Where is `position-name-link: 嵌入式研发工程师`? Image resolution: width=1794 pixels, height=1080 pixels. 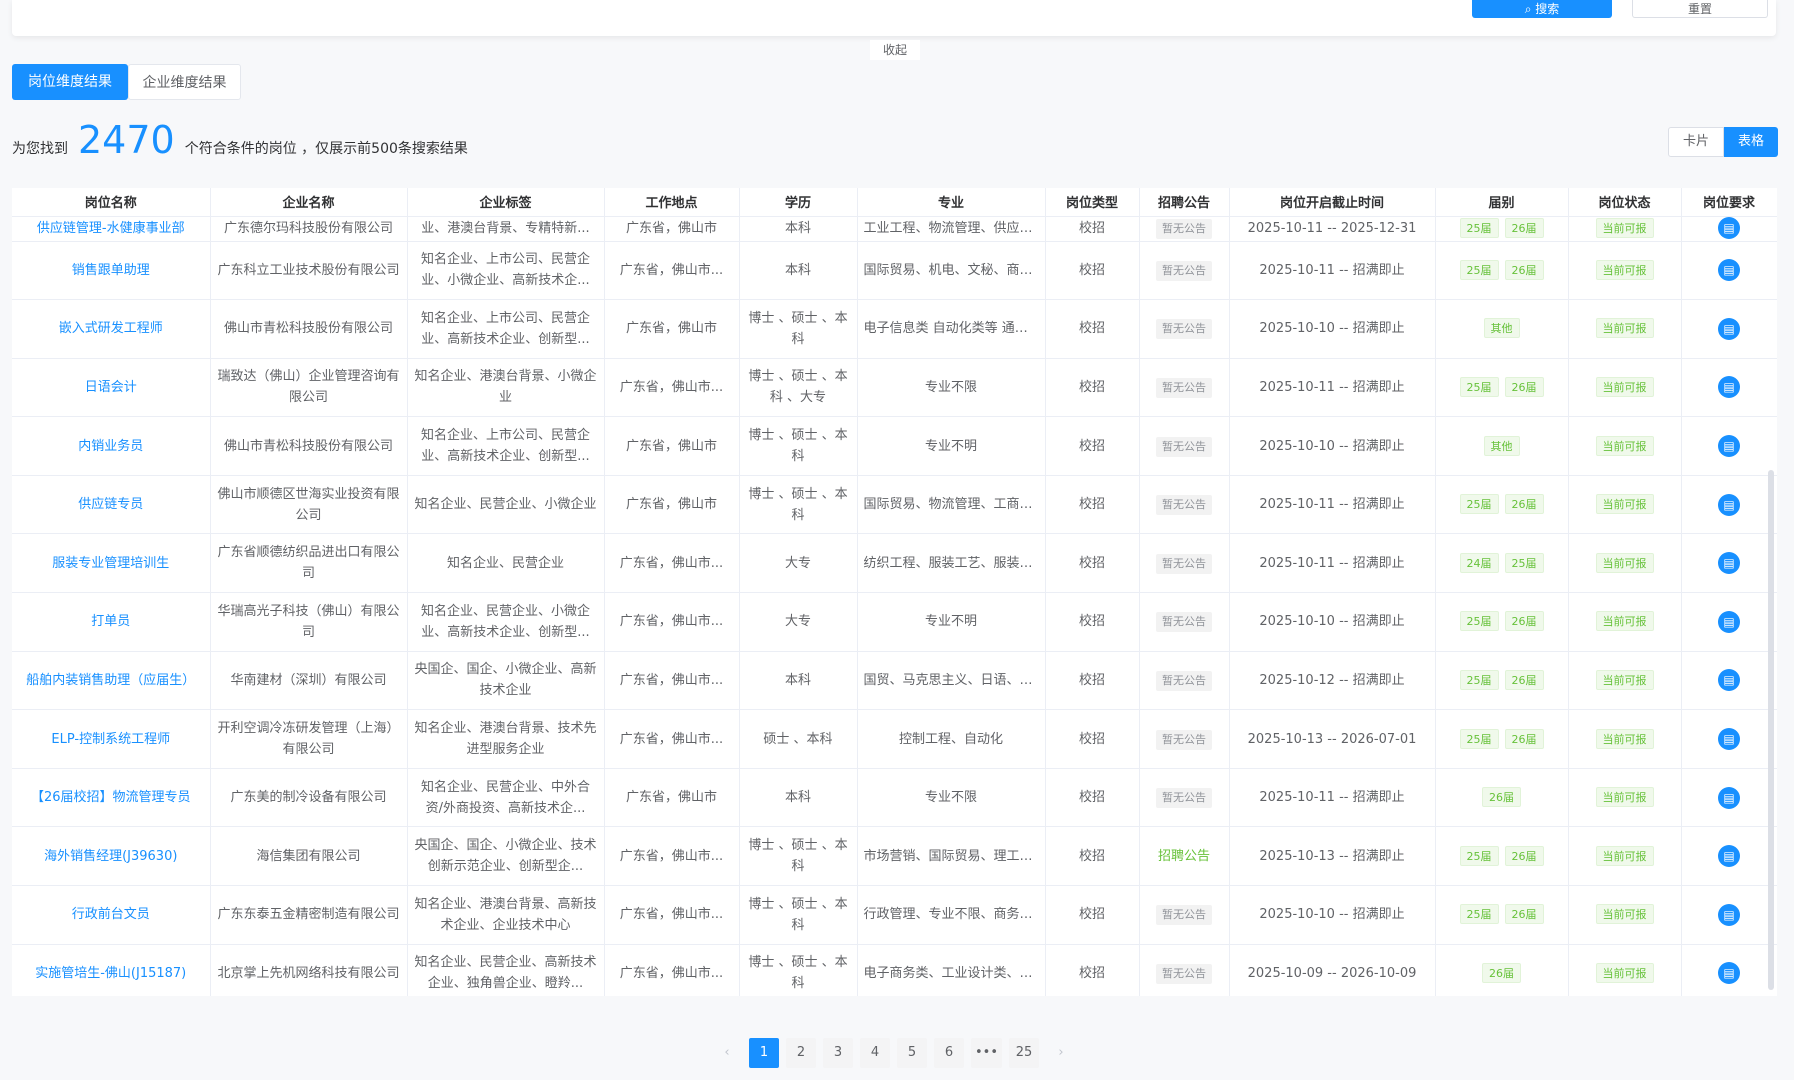 position-name-link: 嵌入式研发工程师 is located at coordinates (111, 329).